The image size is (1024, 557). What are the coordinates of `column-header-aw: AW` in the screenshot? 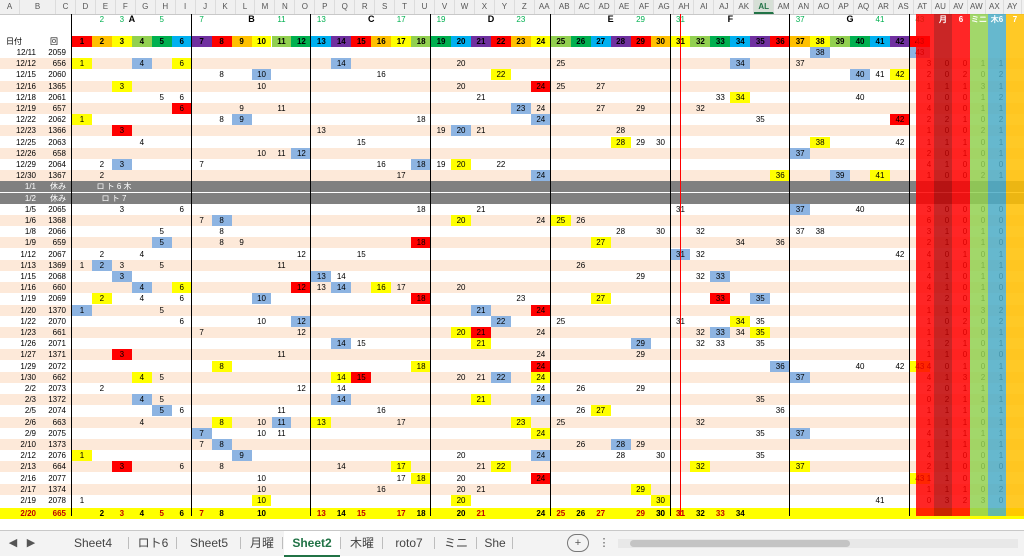 It's located at (977, 7).